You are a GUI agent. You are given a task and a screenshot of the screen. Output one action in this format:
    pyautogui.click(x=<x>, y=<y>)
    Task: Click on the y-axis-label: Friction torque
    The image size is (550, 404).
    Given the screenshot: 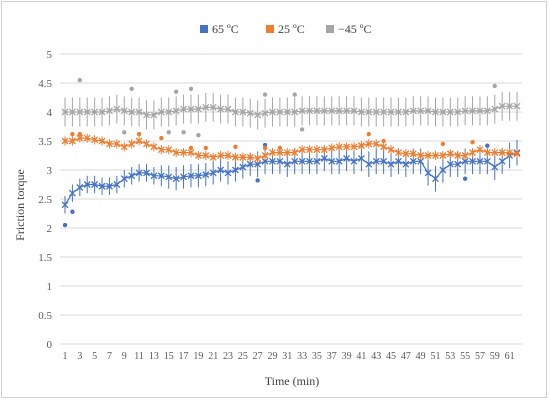 What is the action you would take?
    pyautogui.click(x=20, y=205)
    